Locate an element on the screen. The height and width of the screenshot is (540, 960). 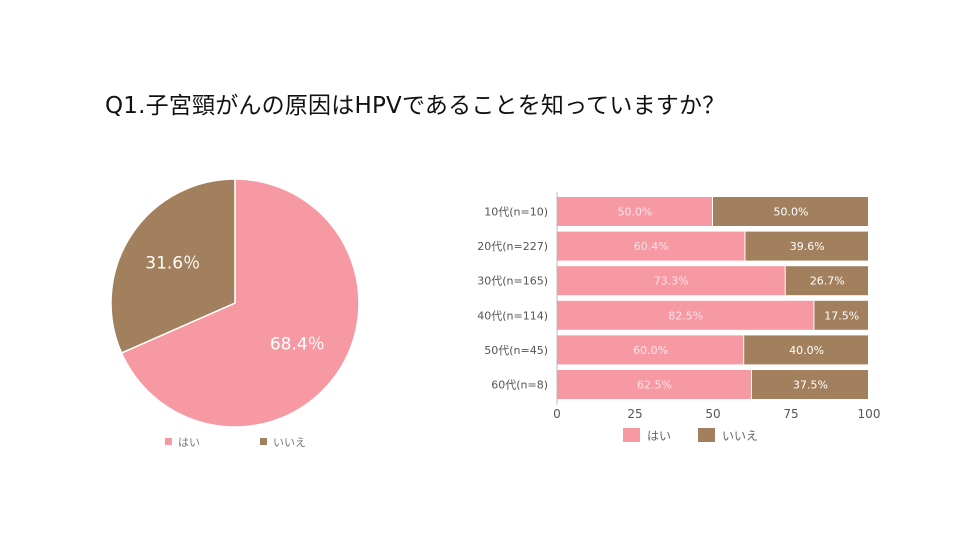
bar-data-label: 37.5% is located at coordinates (810, 385).